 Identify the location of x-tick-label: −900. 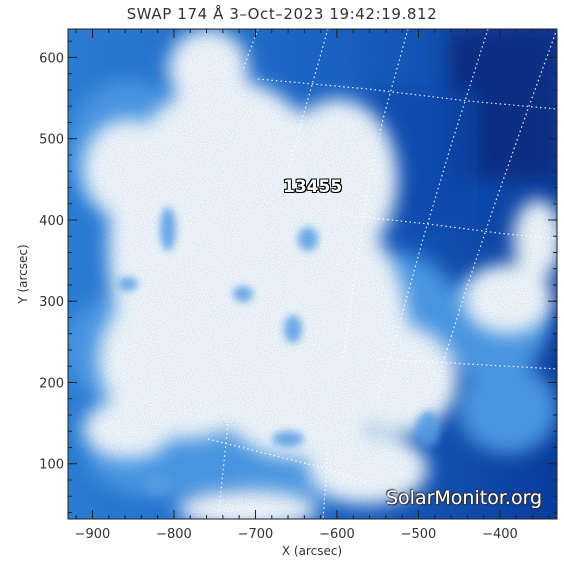
(93, 534).